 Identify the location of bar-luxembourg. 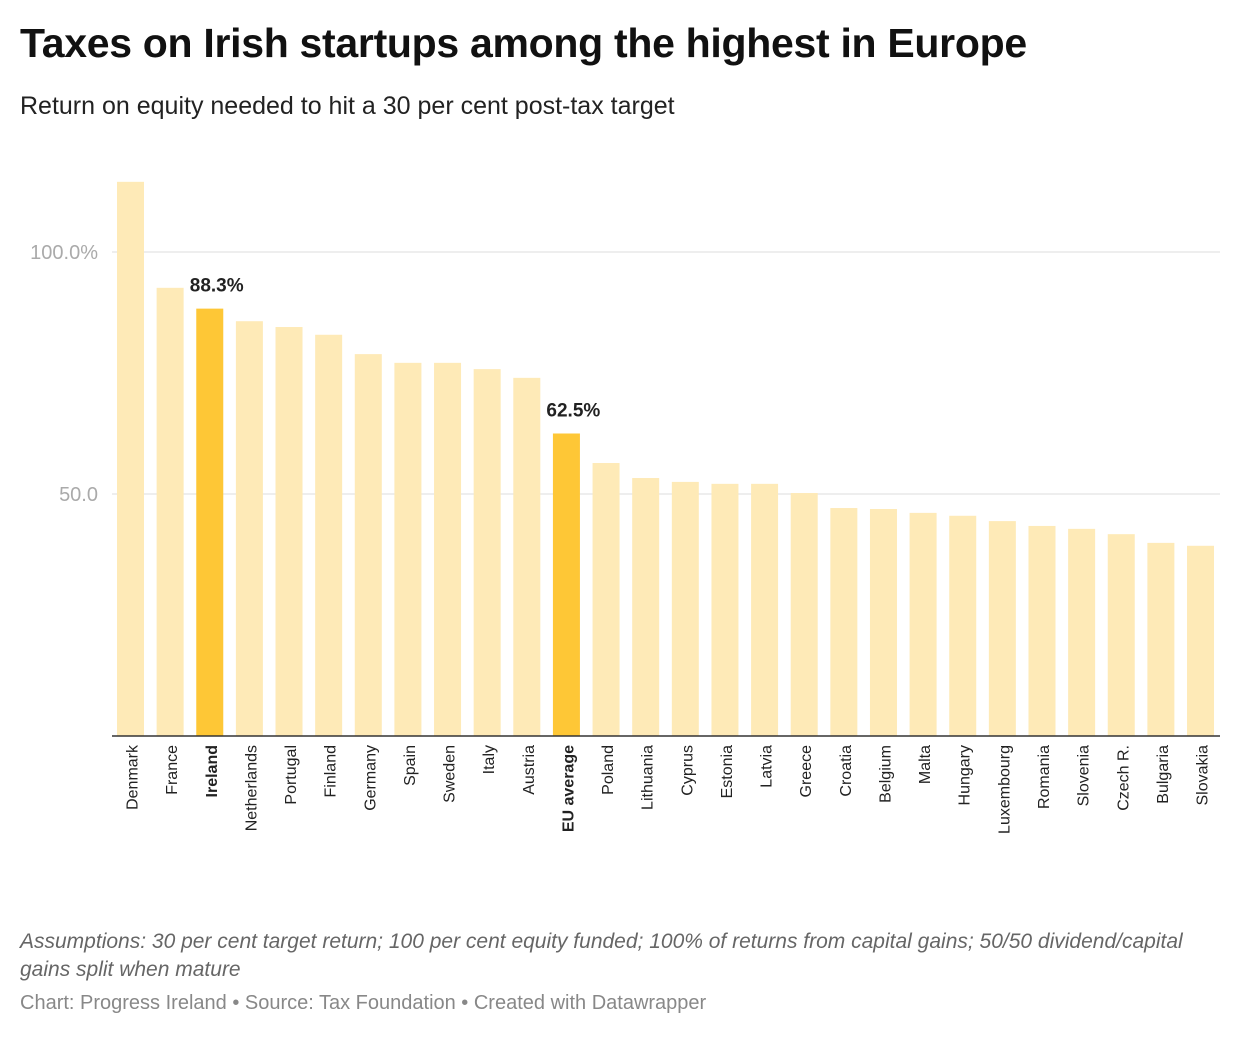
(1002, 628).